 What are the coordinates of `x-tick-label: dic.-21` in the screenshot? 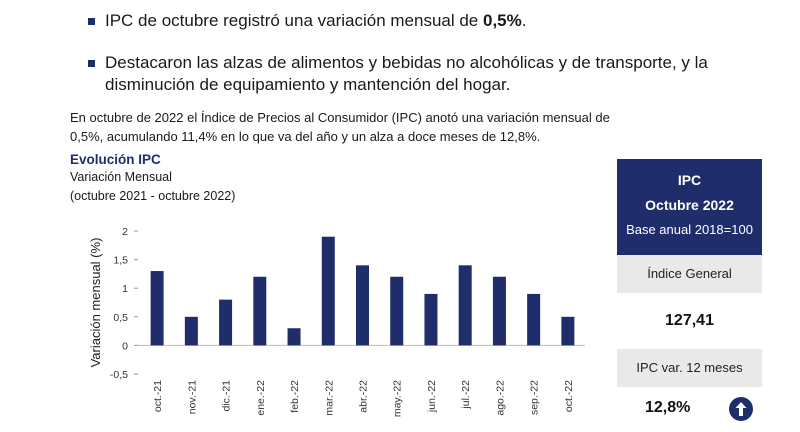 It's located at (227, 396).